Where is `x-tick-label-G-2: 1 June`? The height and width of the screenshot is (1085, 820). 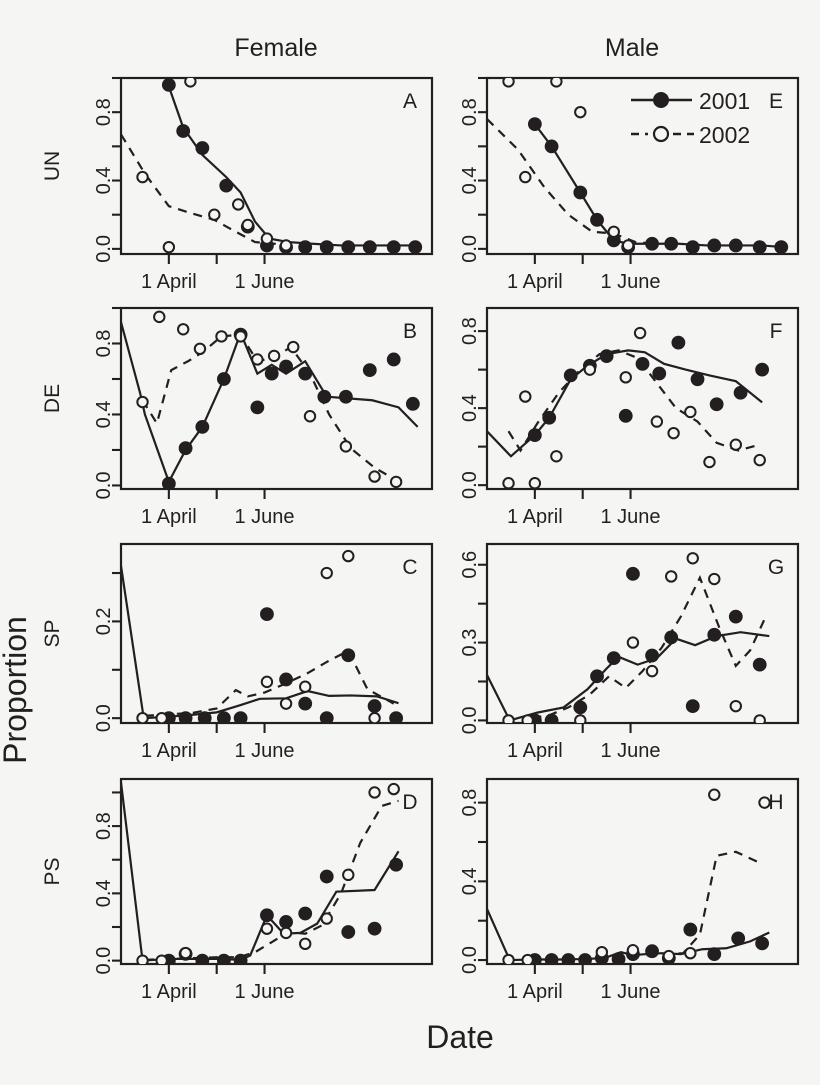
x-tick-label-G-2: 1 June is located at coordinates (631, 751).